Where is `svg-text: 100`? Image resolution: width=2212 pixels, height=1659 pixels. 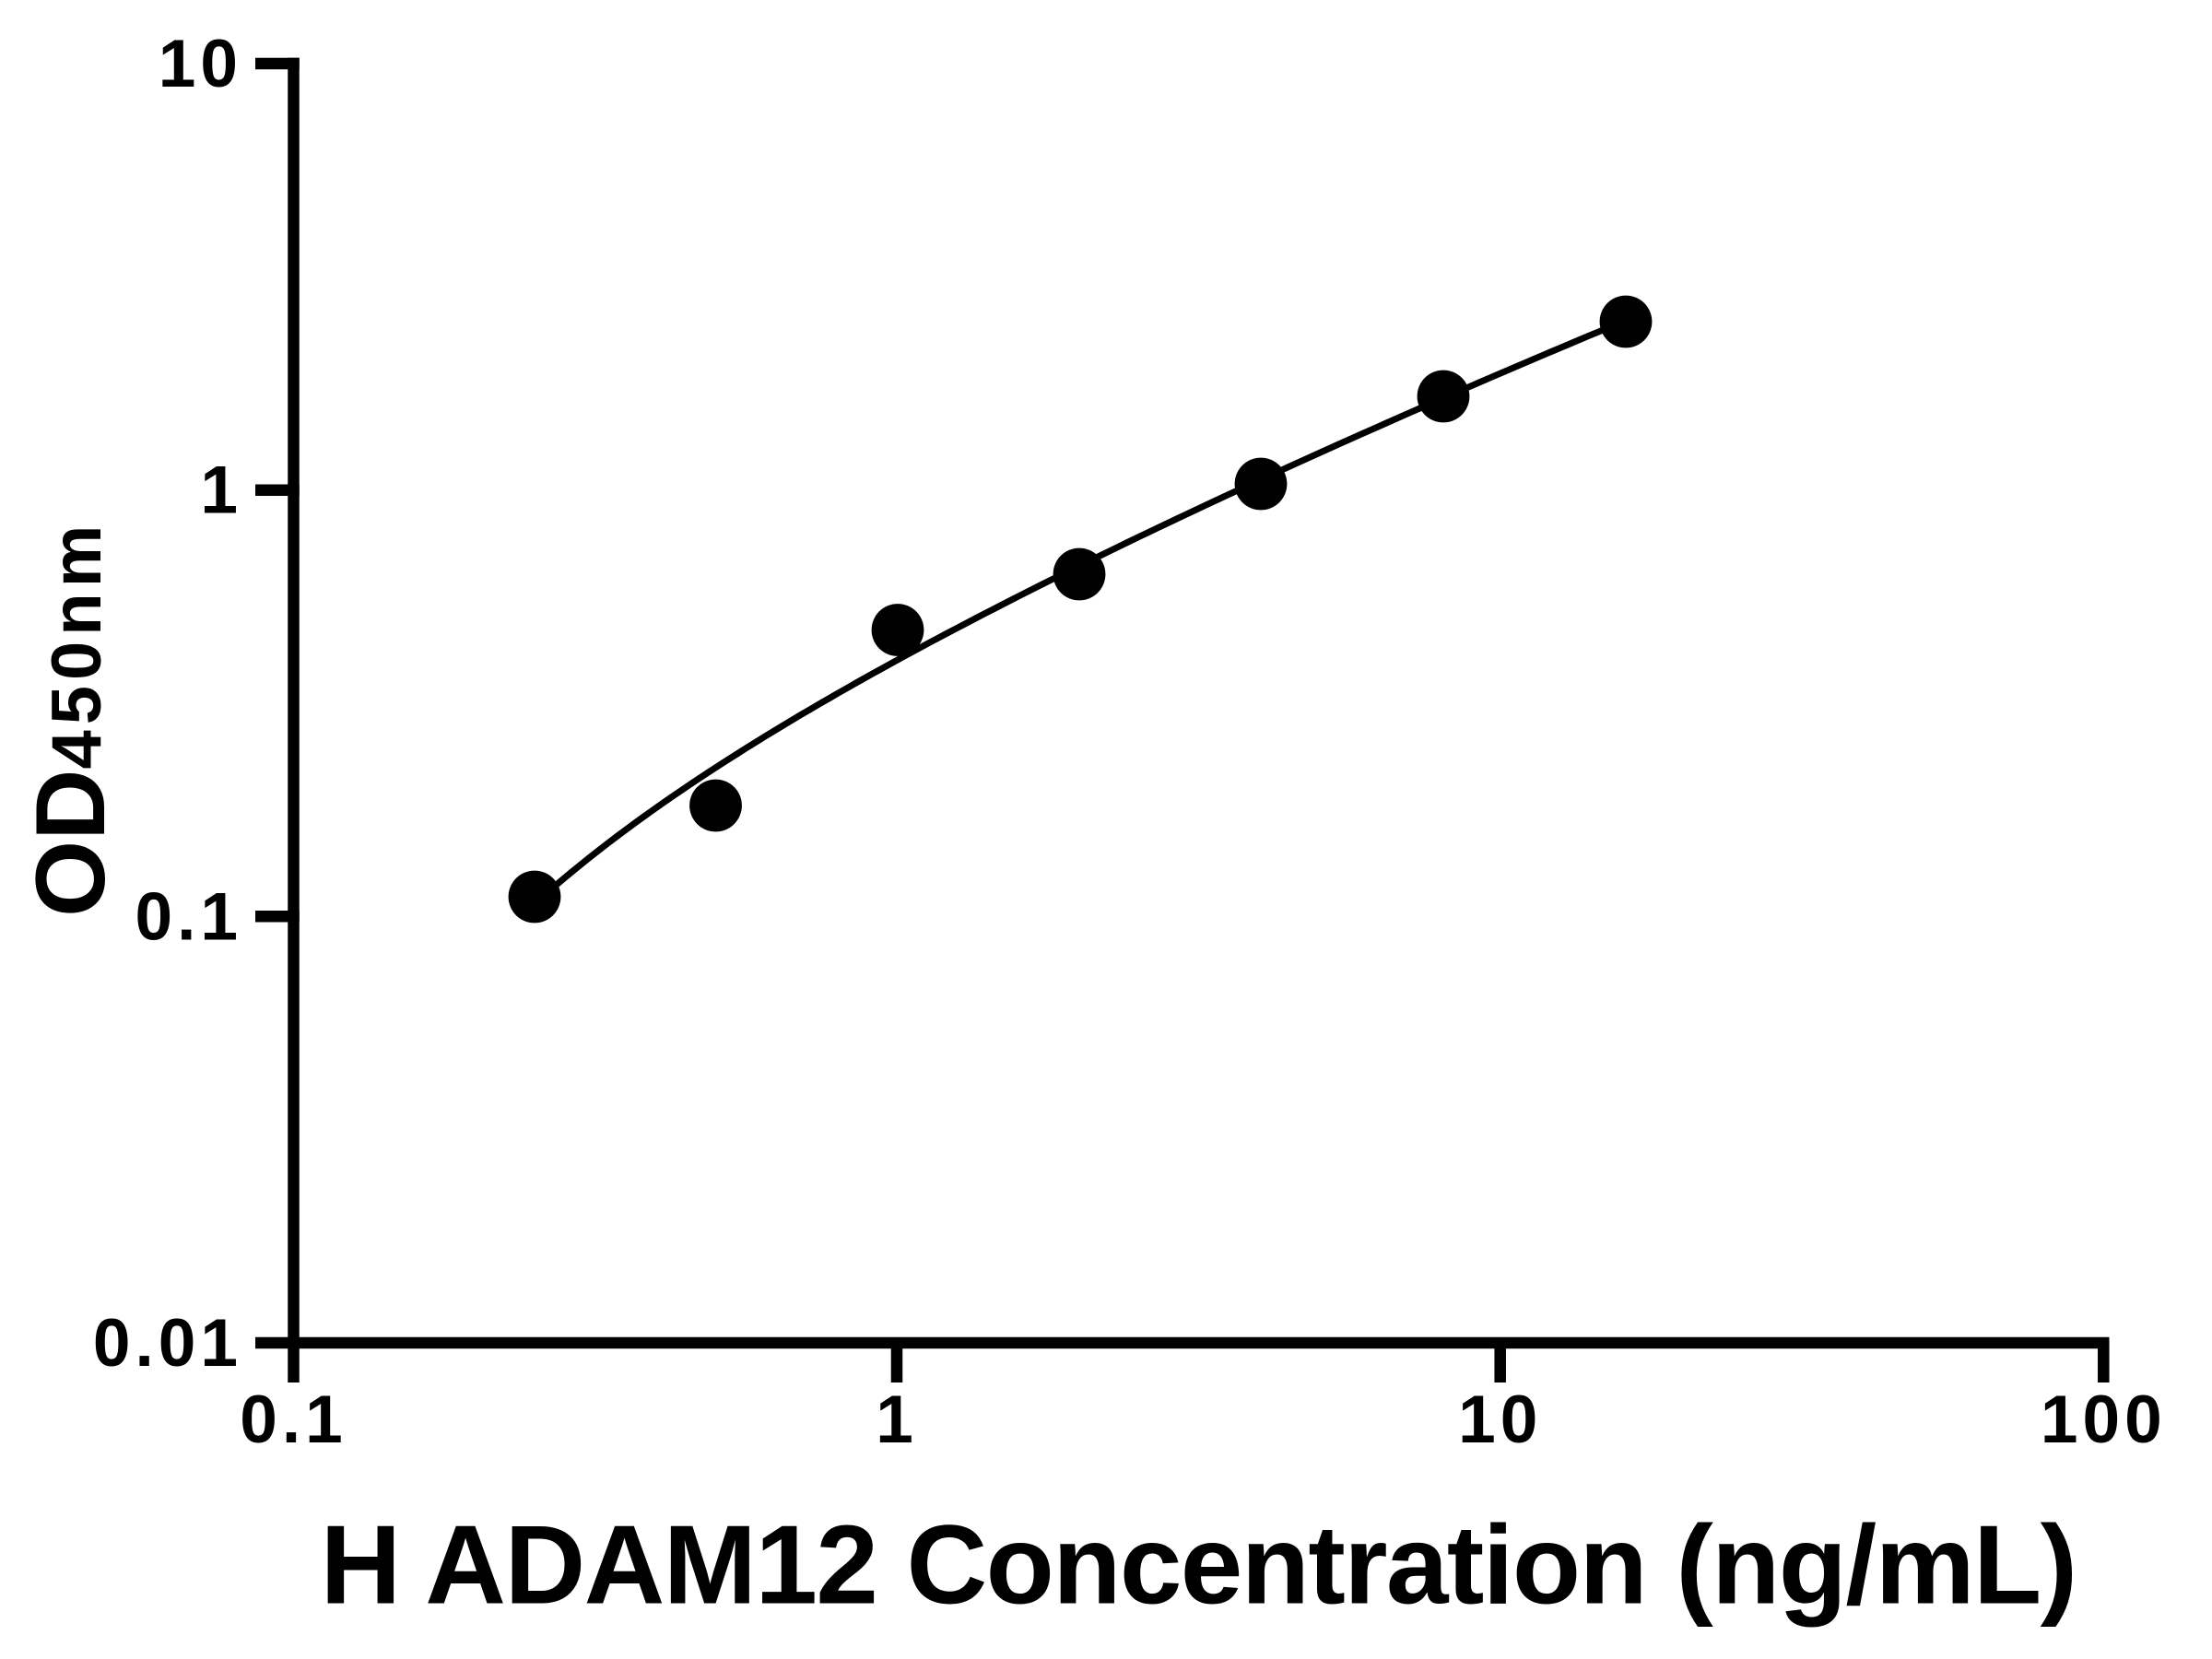 svg-text: 100 is located at coordinates (2104, 1419).